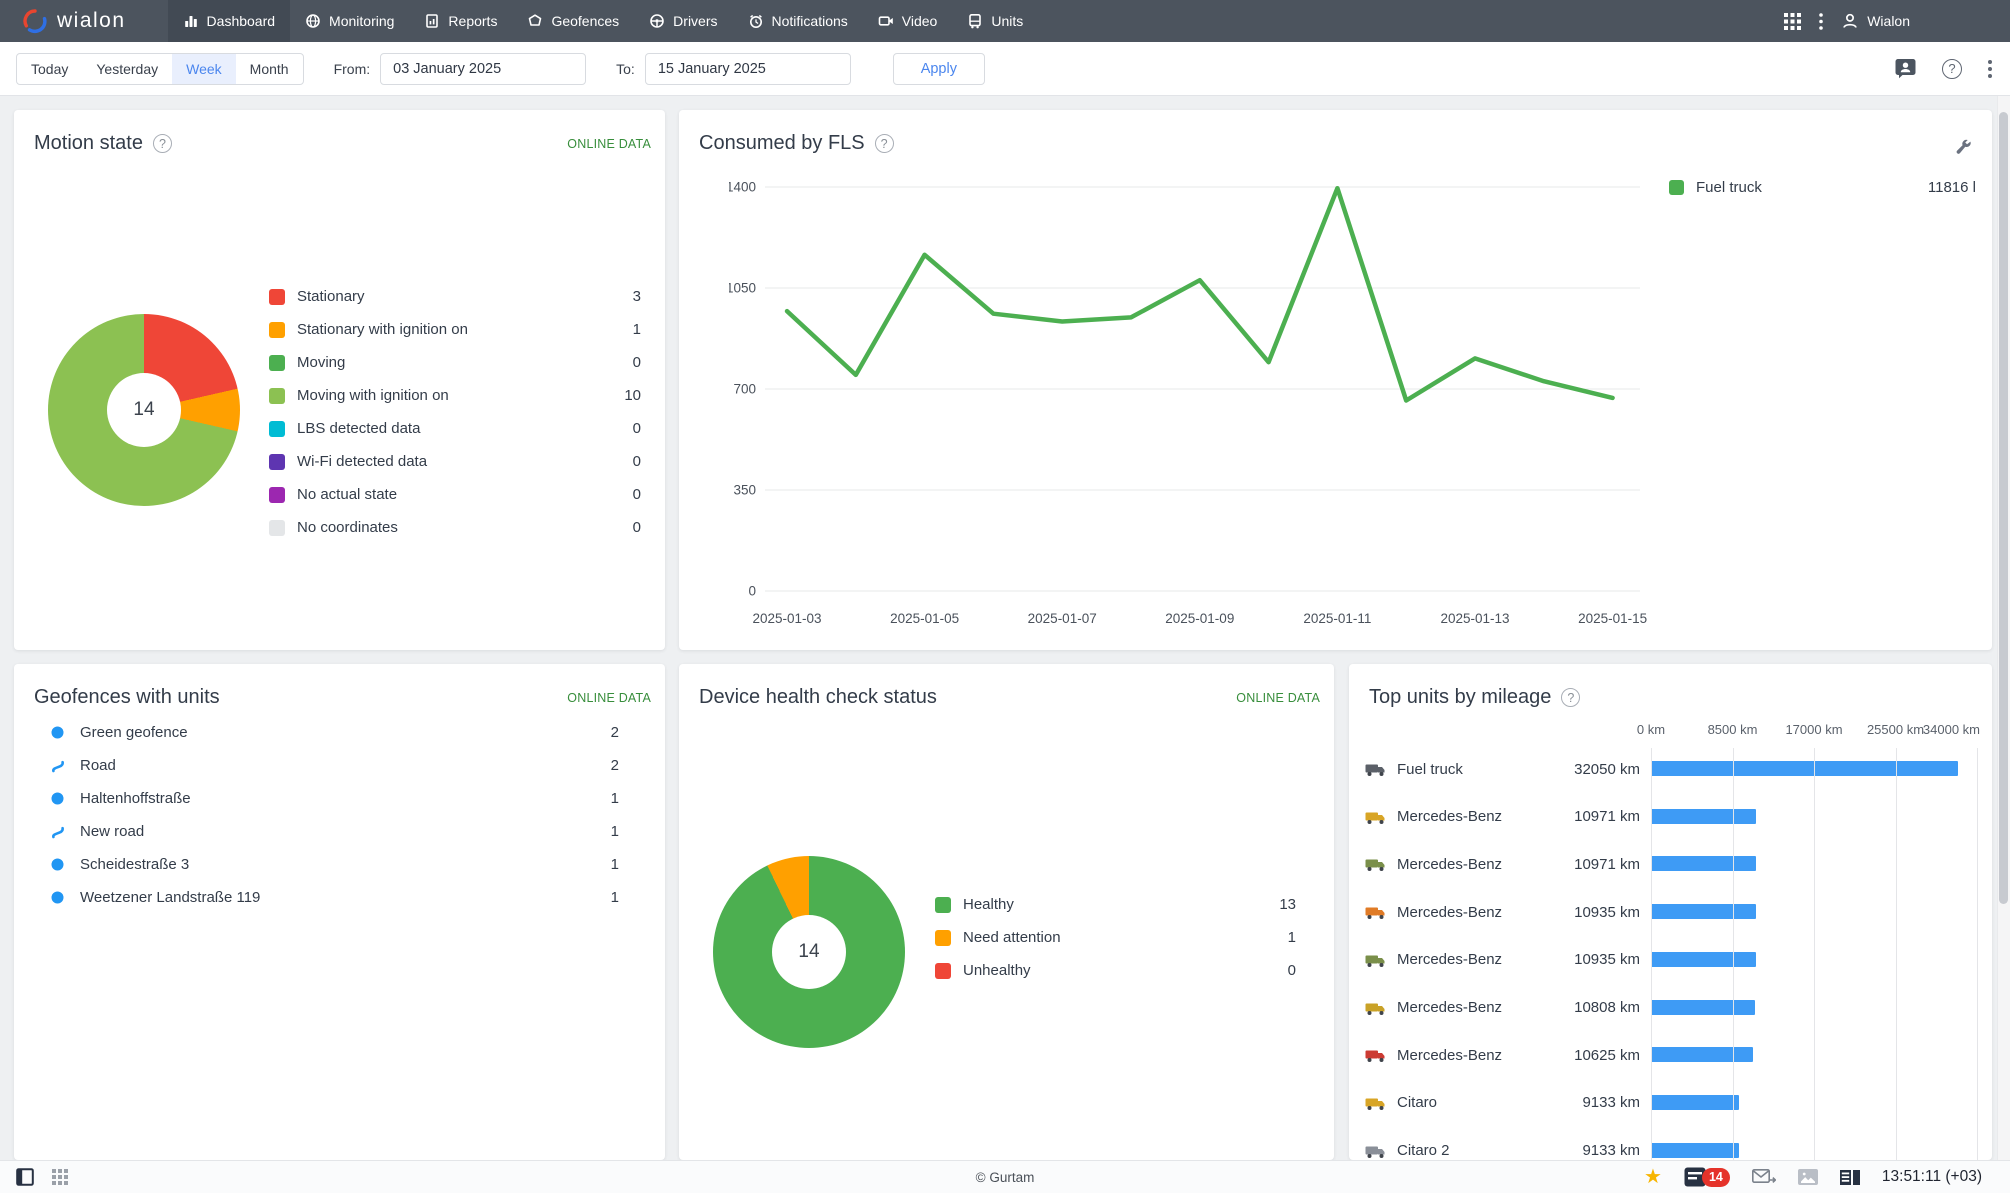 This screenshot has height=1193, width=2010. I want to click on motion-legend-row: LBS detected data 0, so click(455, 428).